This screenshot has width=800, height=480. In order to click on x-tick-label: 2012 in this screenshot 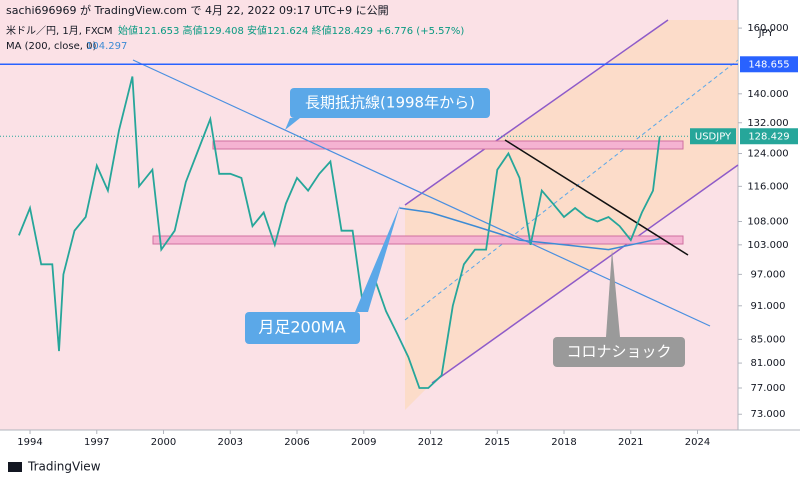, I will do `click(430, 442)`.